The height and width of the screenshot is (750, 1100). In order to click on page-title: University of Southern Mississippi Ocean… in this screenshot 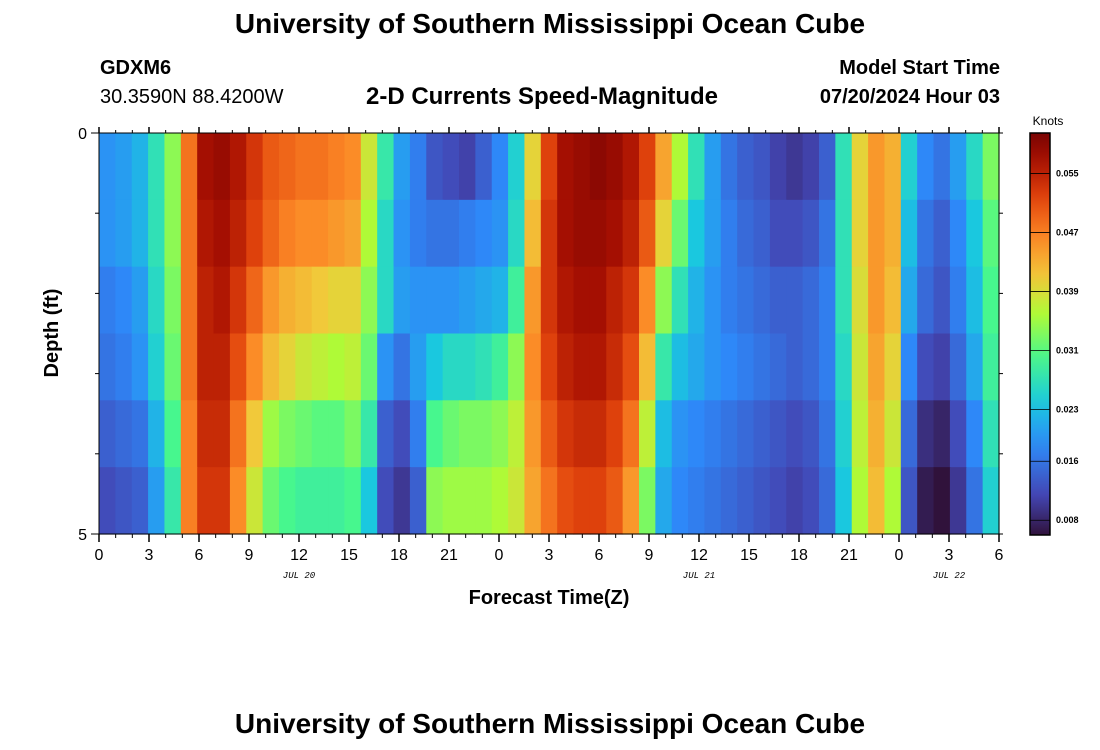, I will do `click(550, 23)`.